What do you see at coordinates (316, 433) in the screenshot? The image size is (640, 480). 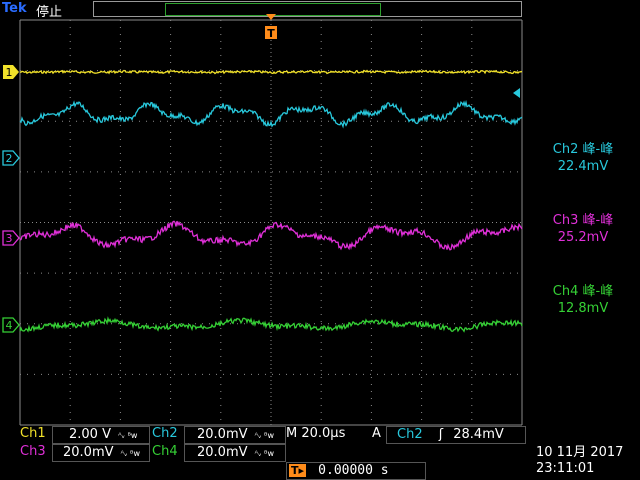 I see `timebase: M 20.0µs` at bounding box center [316, 433].